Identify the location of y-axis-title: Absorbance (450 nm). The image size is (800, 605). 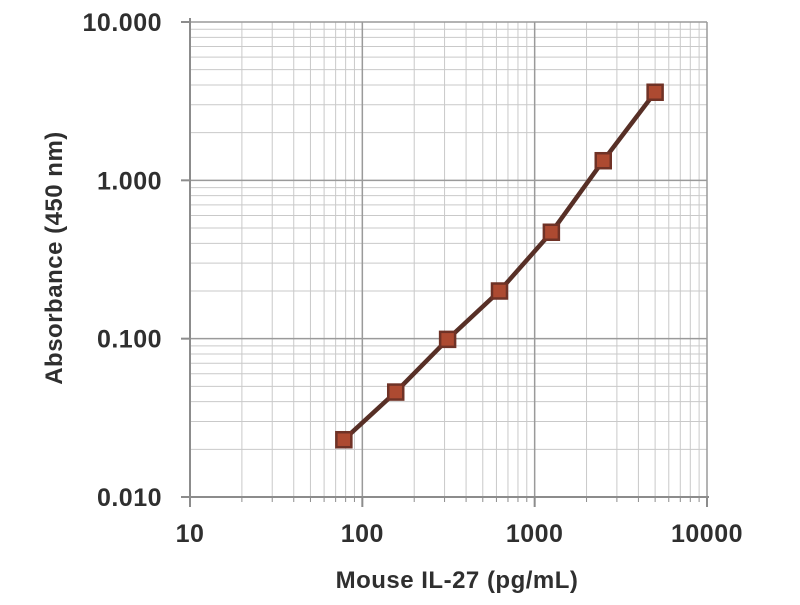
(54, 258).